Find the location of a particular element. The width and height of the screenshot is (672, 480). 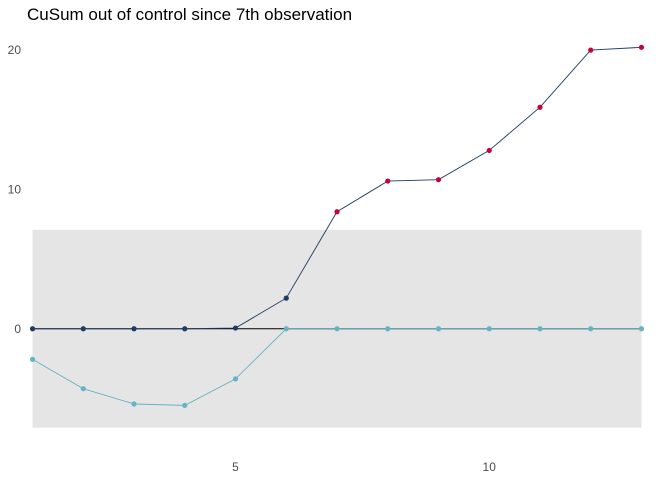

y-axis-ticks: 0 10 20 is located at coordinates (15, 189).